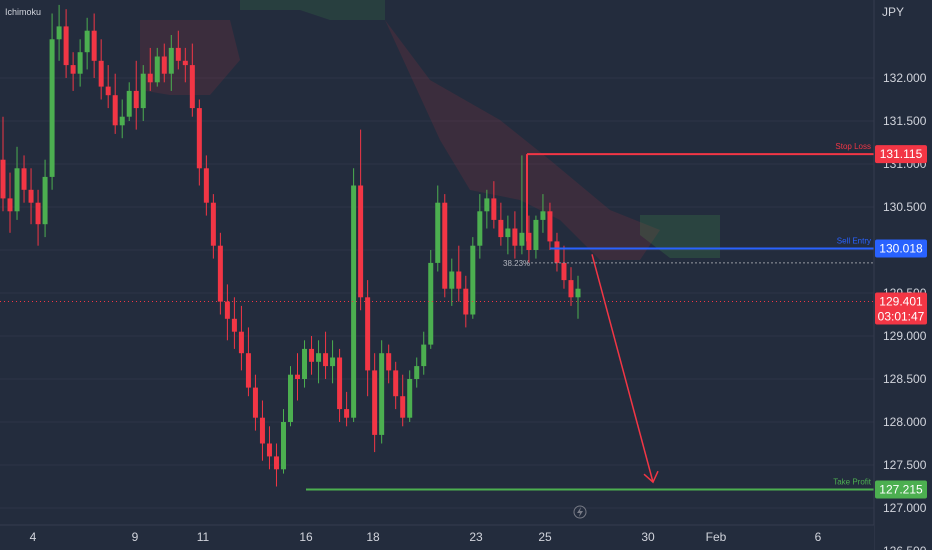  What do you see at coordinates (905, 336) in the screenshot?
I see `price-tick-label: 129.000` at bounding box center [905, 336].